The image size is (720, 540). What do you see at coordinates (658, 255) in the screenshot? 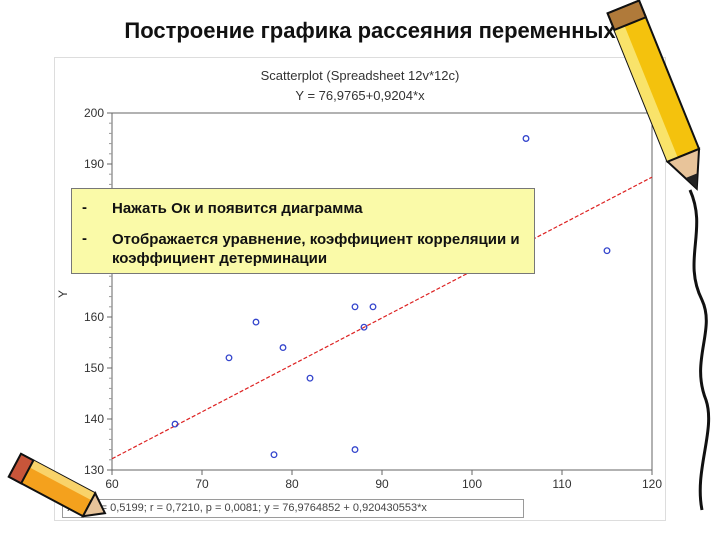
I see `pencil-clipart-right` at bounding box center [658, 255].